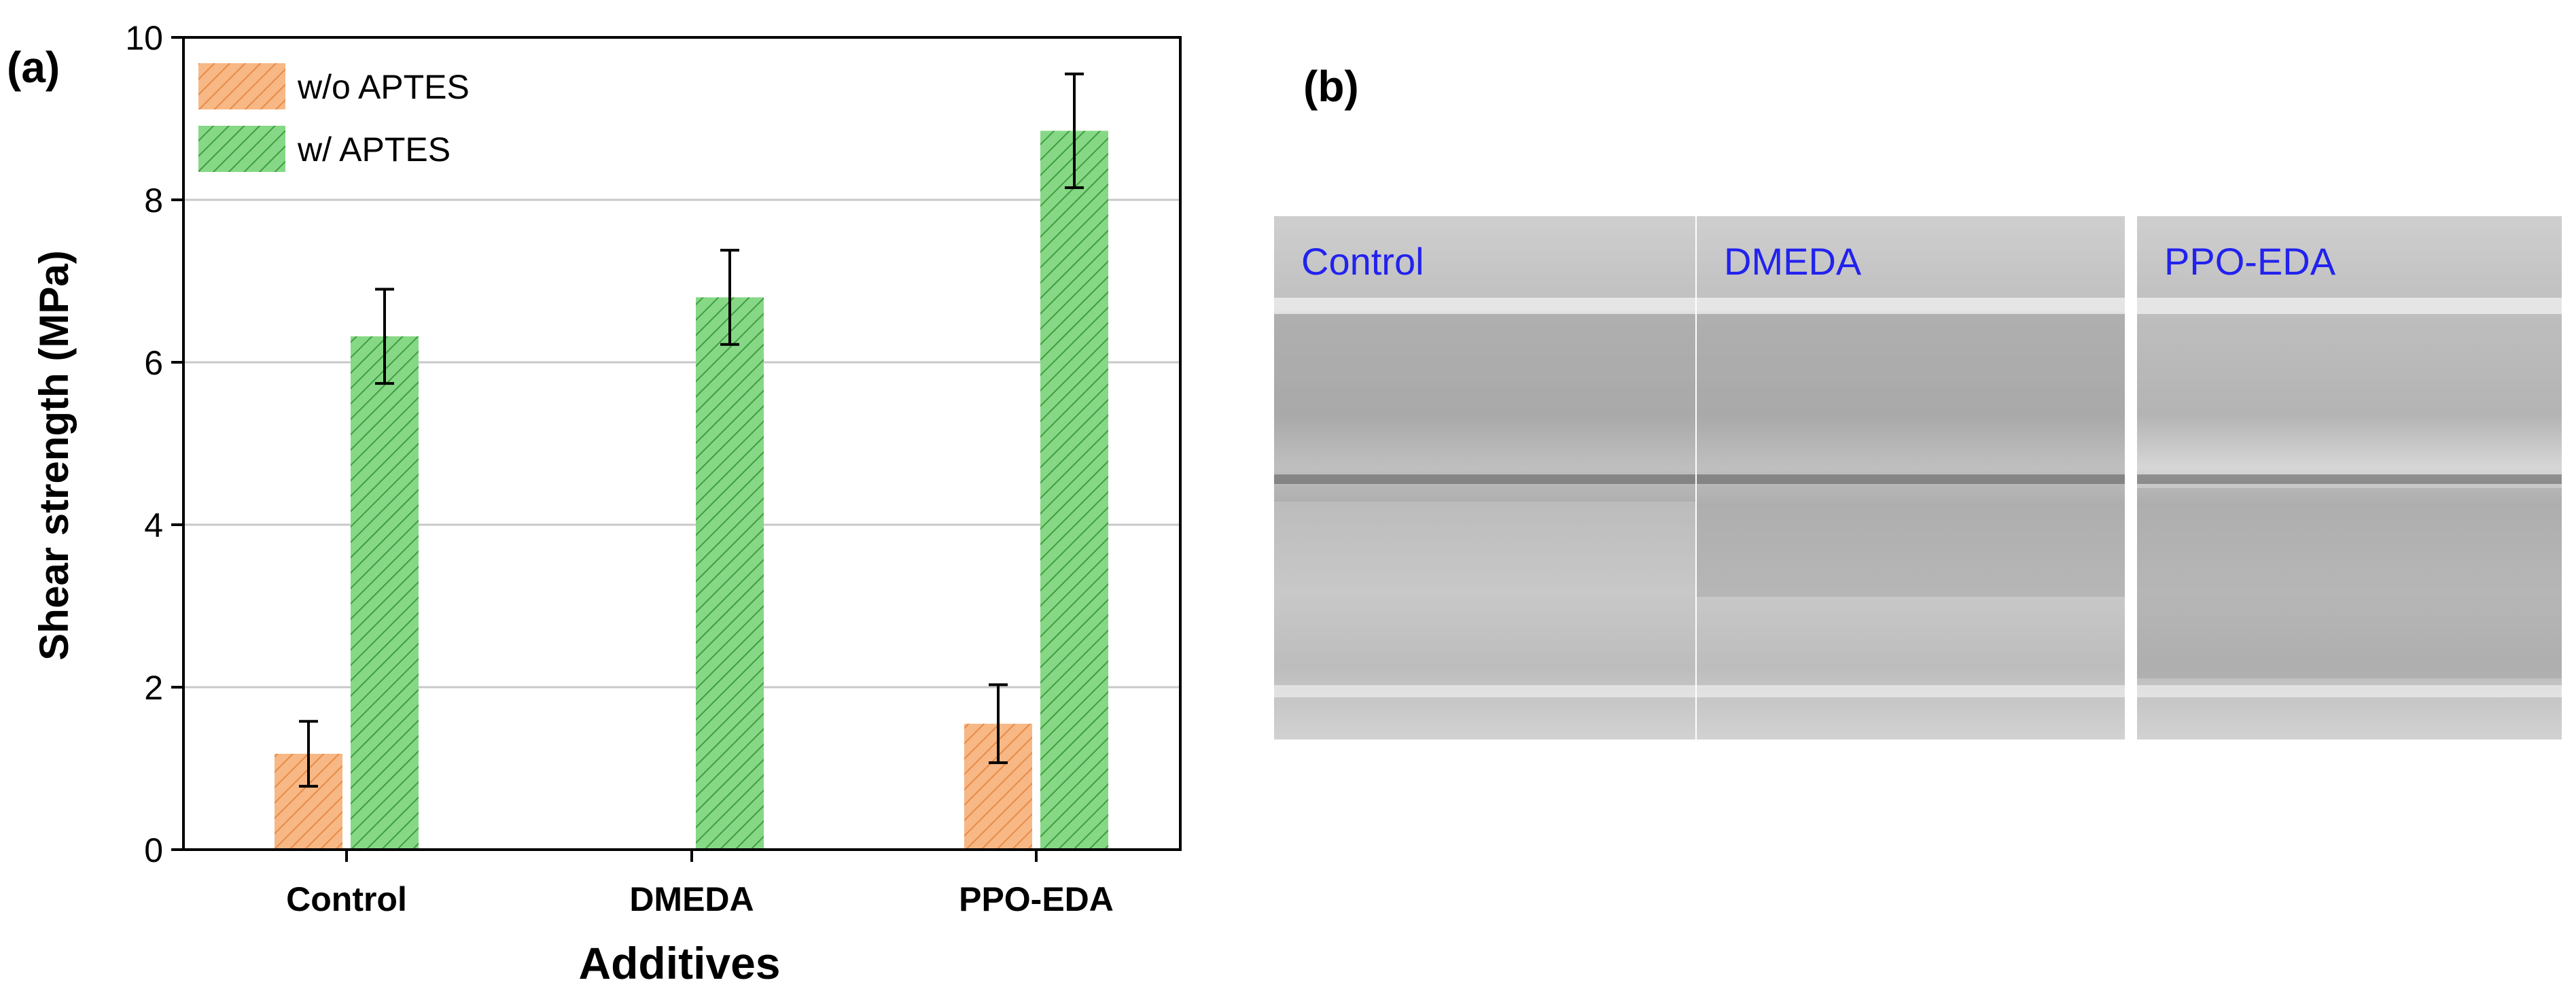 The height and width of the screenshot is (1008, 2576). I want to click on specimen-photo-ppo-eda: PPO-EDA, so click(2349, 478).